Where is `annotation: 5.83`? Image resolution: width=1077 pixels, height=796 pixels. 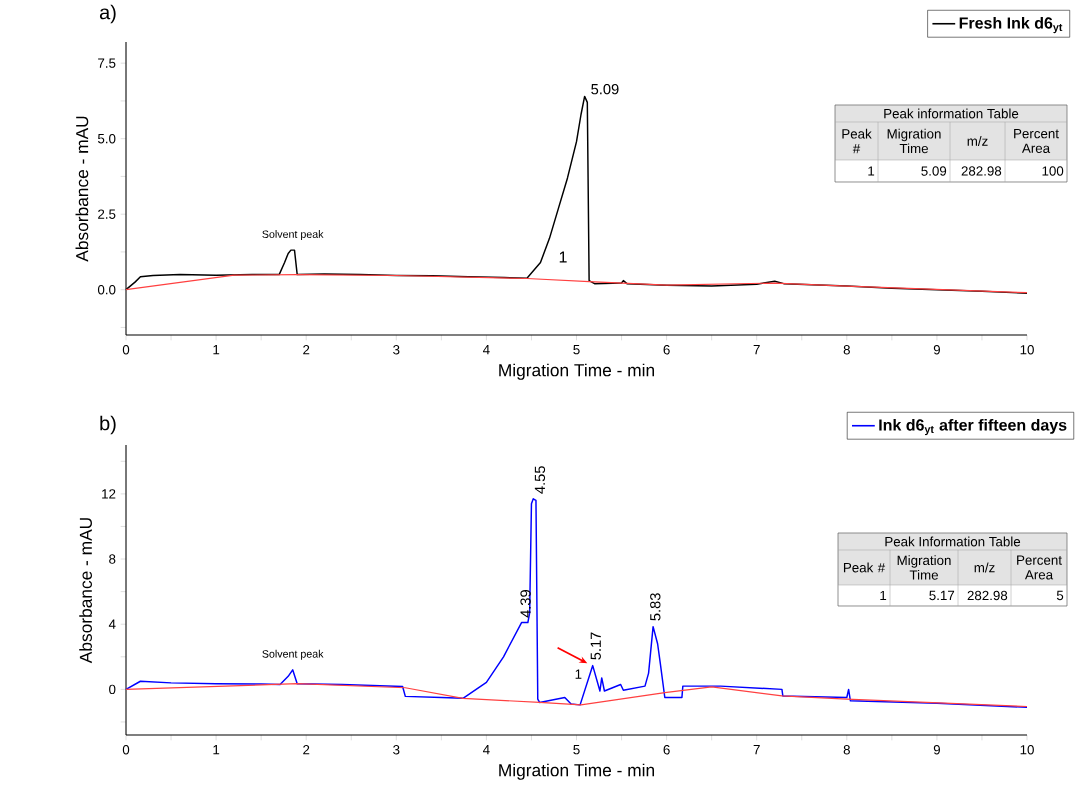
annotation: 5.83 is located at coordinates (655, 607).